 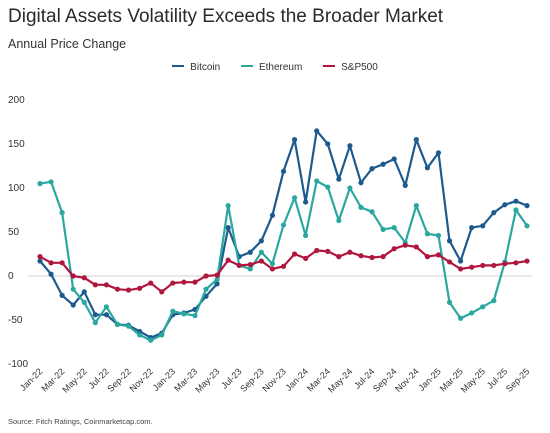 I want to click on x-tick-label: May-24, so click(x=340, y=380).